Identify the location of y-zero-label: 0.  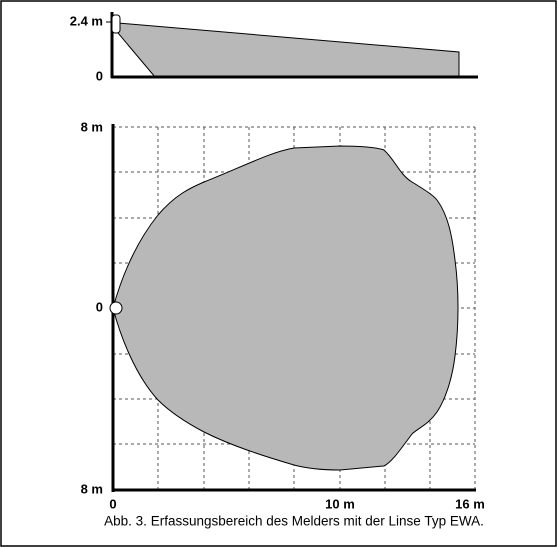
(99, 306).